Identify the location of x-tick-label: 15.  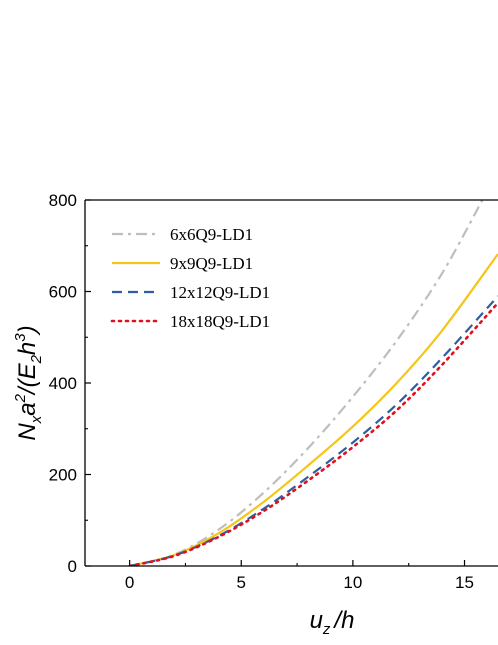
(464, 582).